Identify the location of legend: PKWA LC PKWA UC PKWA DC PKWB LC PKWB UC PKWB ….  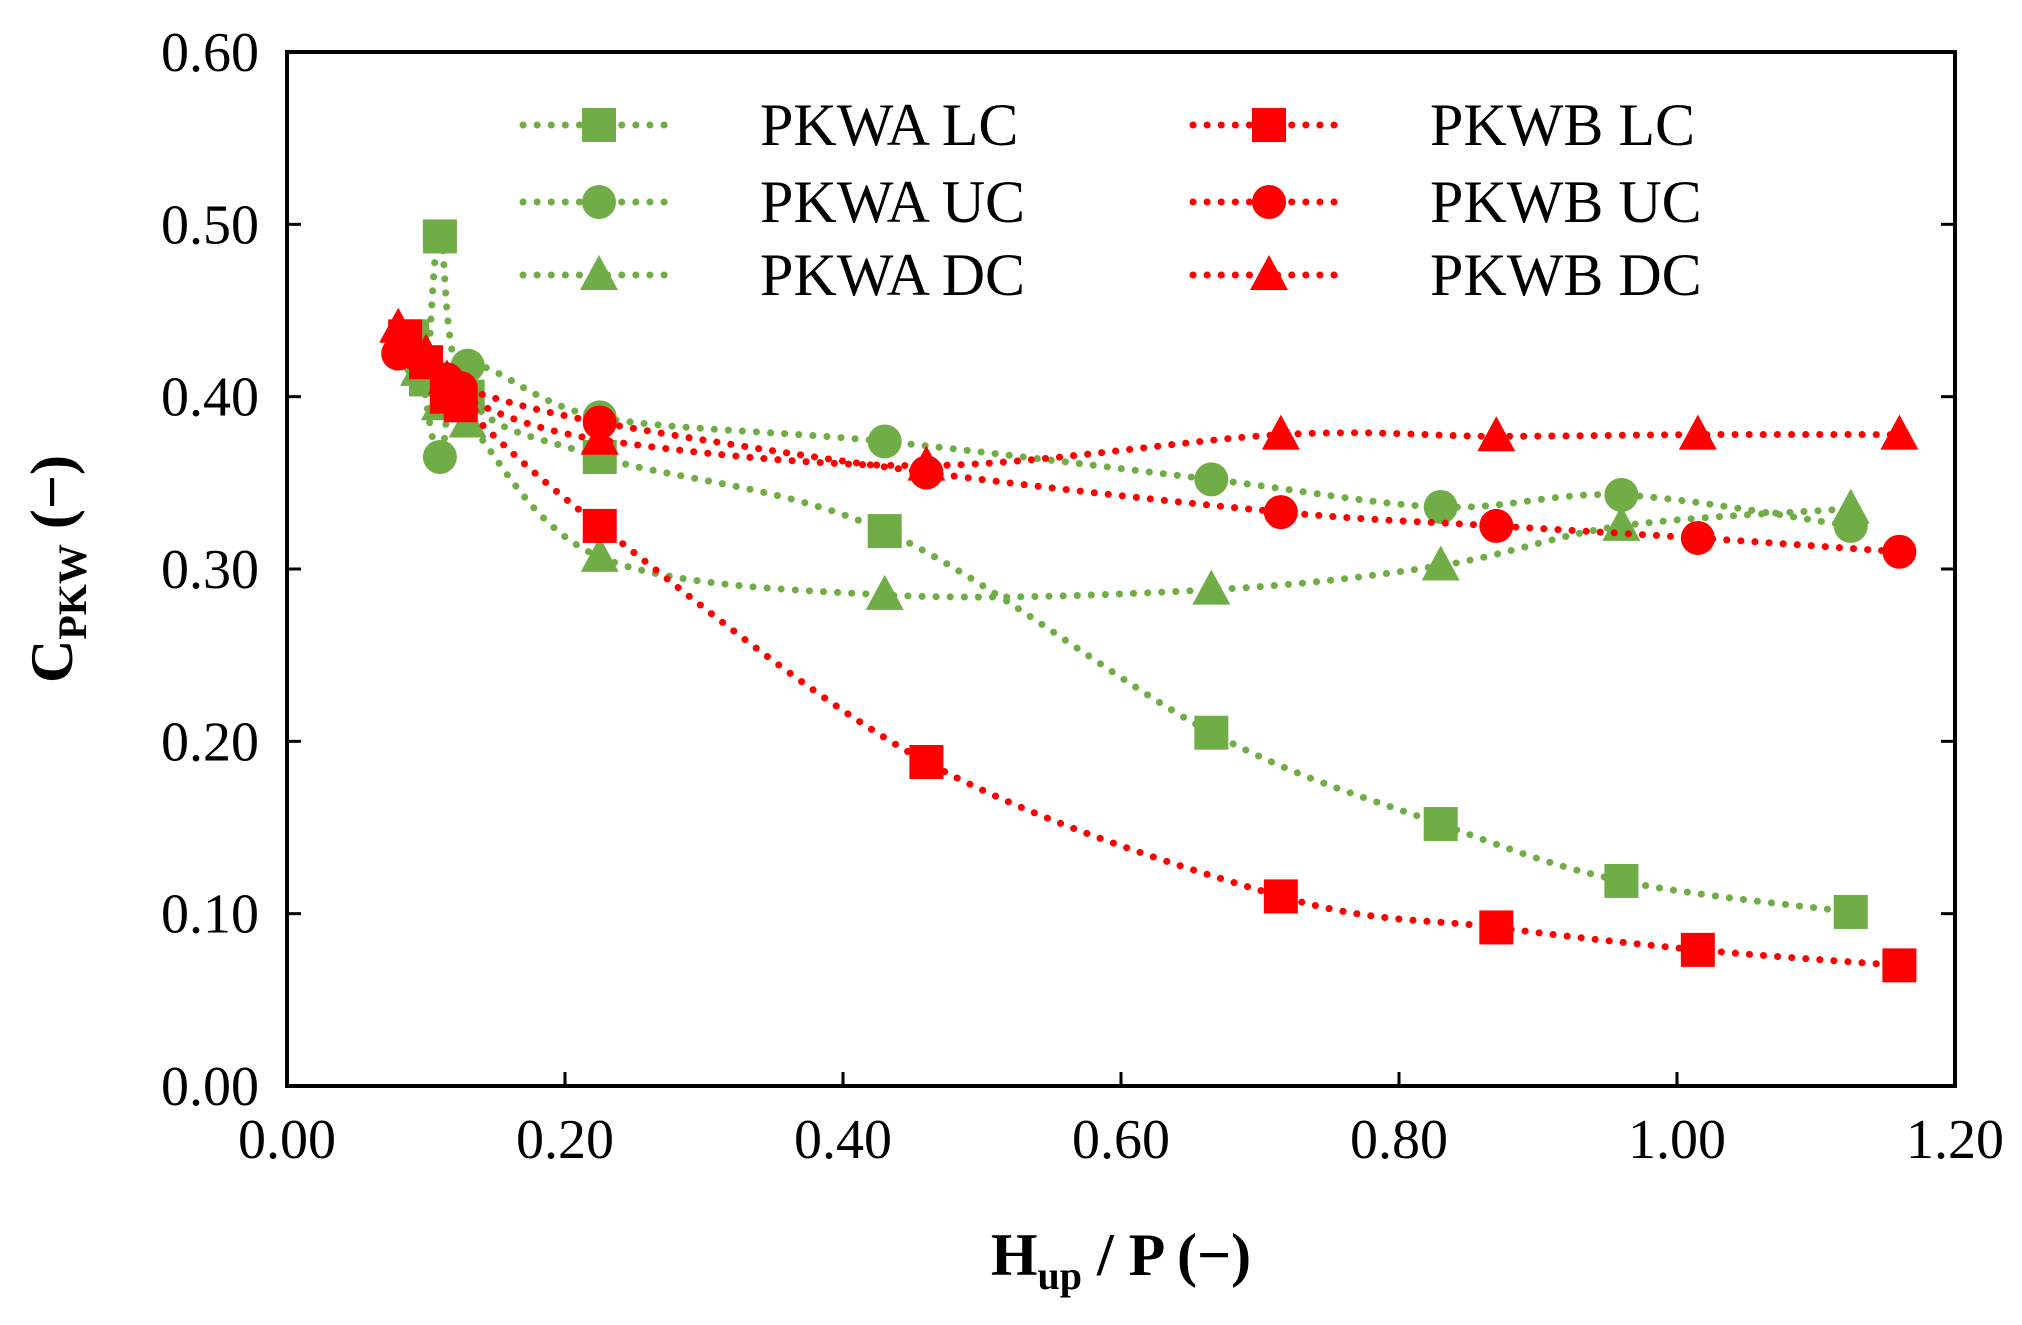
(1110, 200).